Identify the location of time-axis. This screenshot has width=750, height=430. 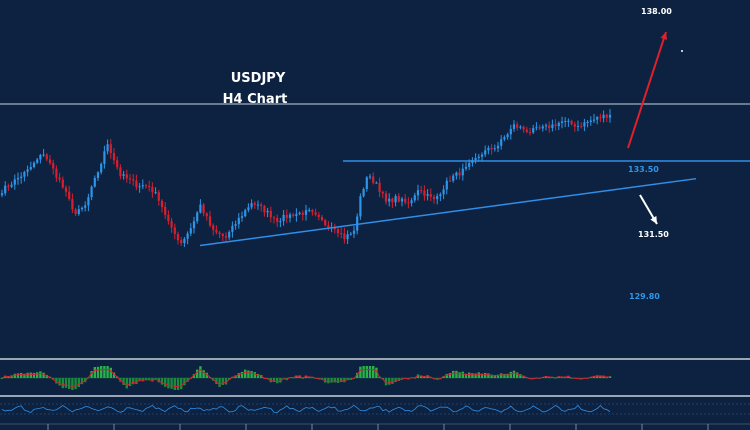
(375, 426).